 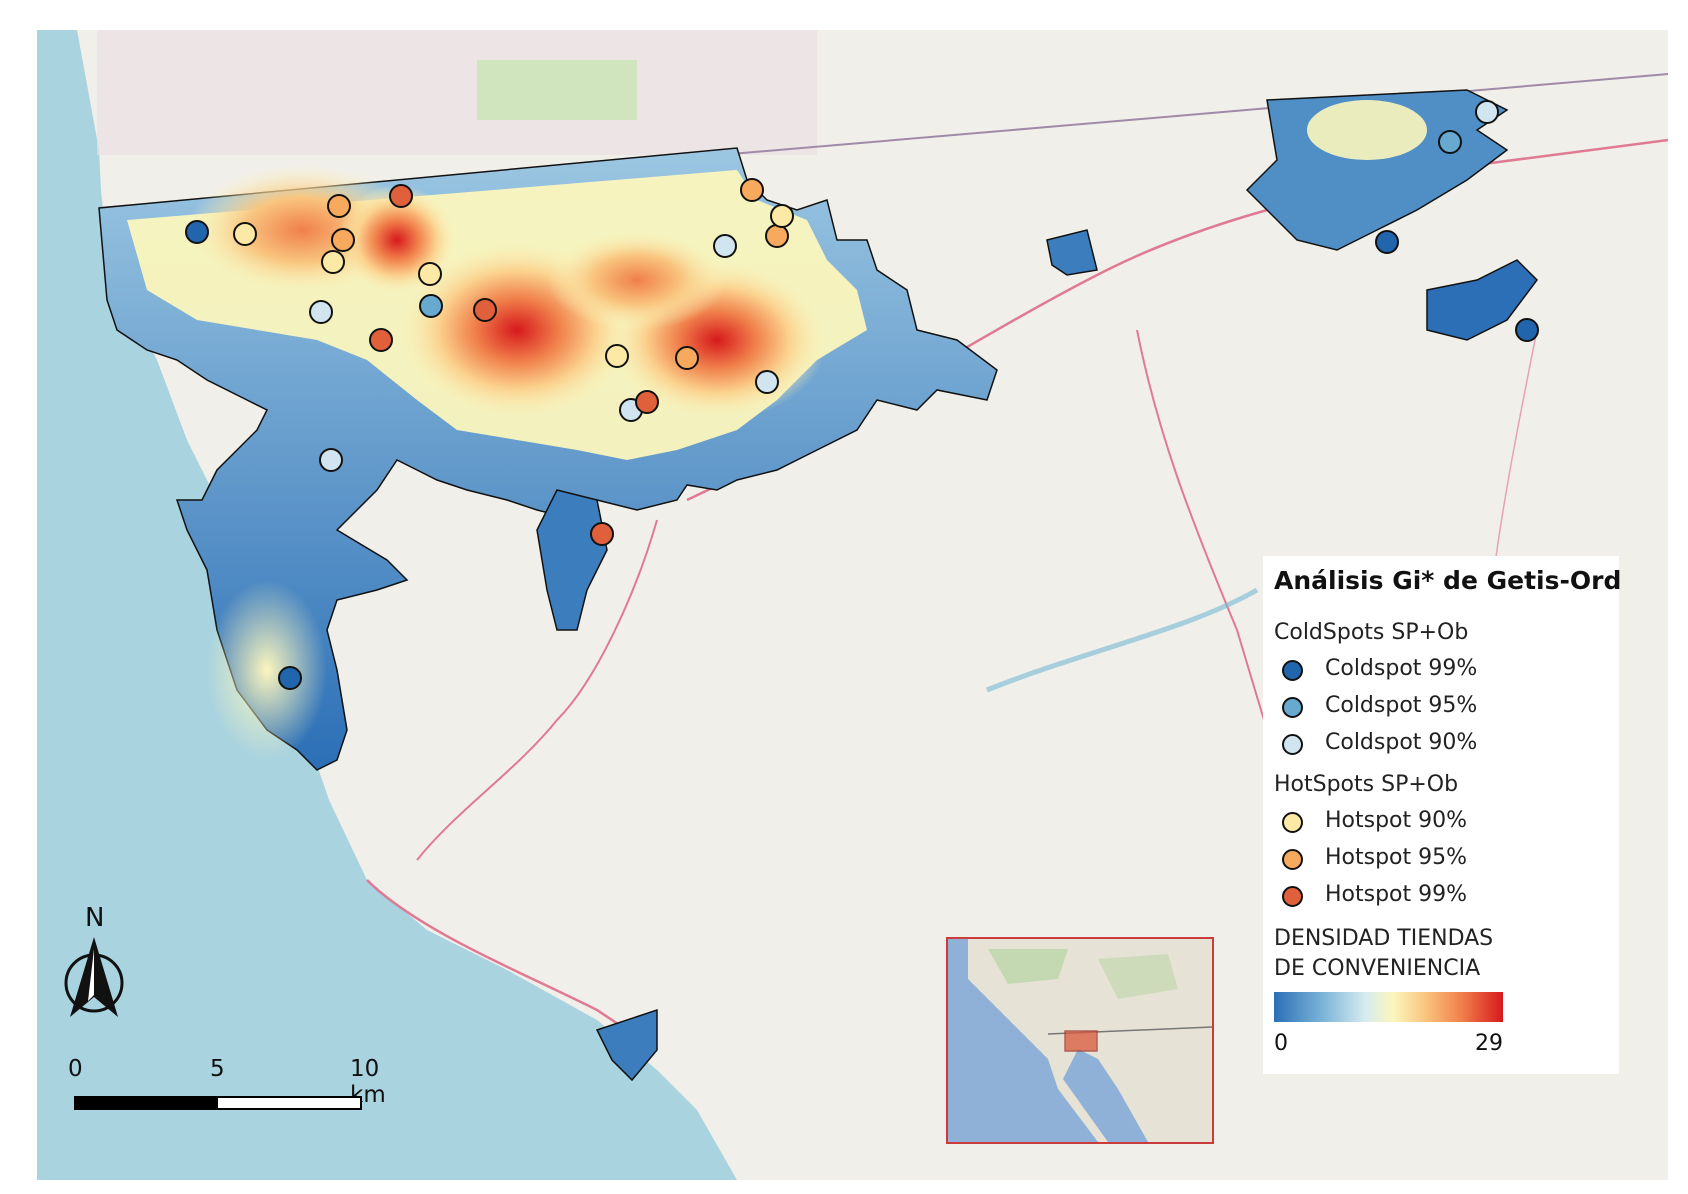 What do you see at coordinates (1388, 1007) in the screenshot?
I see `density-color-ramp` at bounding box center [1388, 1007].